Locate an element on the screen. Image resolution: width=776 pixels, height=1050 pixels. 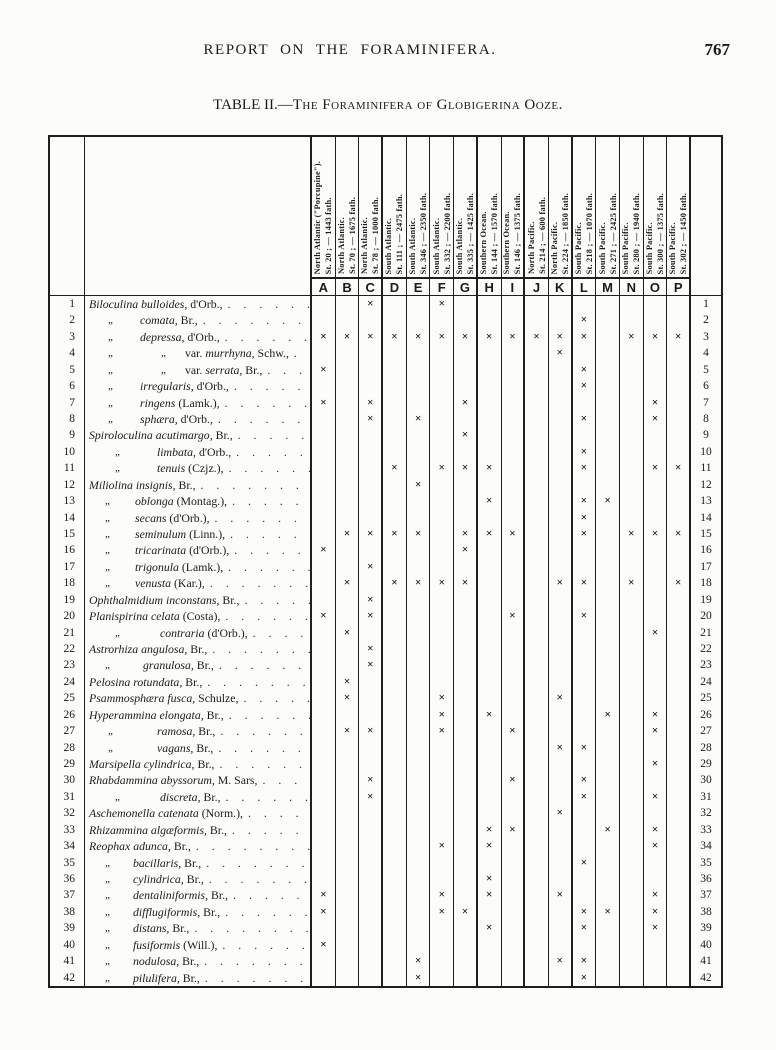
species-column-header is located at coordinates (198, 207).